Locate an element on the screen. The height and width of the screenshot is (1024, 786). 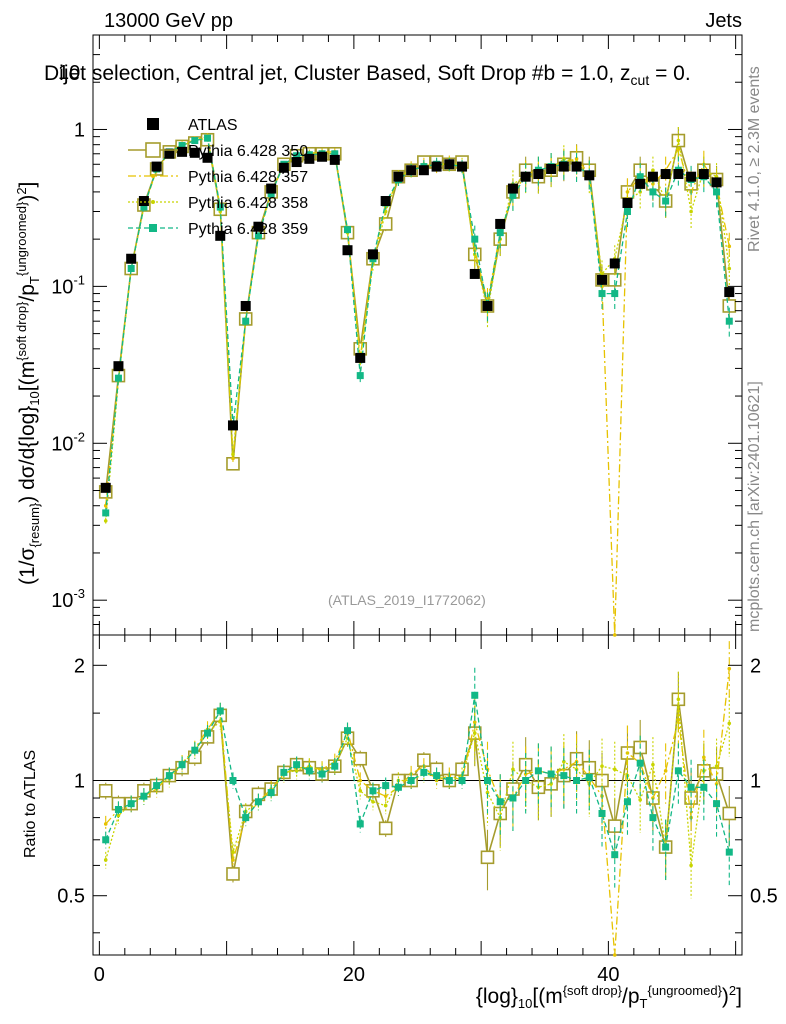
analysis-id: (ATLAS_2019_I1772062) is located at coordinates (407, 600).